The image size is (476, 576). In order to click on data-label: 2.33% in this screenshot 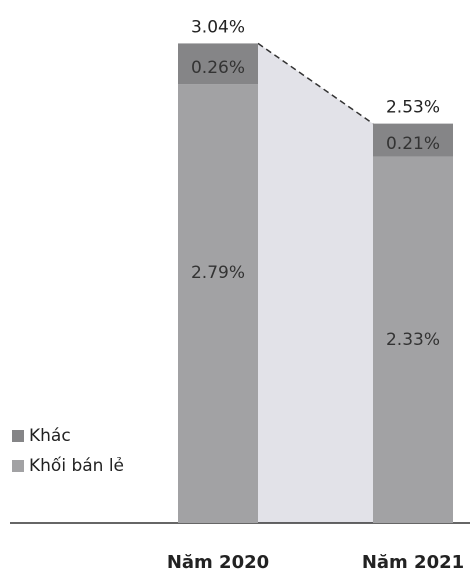, I will do `click(413, 340)`.